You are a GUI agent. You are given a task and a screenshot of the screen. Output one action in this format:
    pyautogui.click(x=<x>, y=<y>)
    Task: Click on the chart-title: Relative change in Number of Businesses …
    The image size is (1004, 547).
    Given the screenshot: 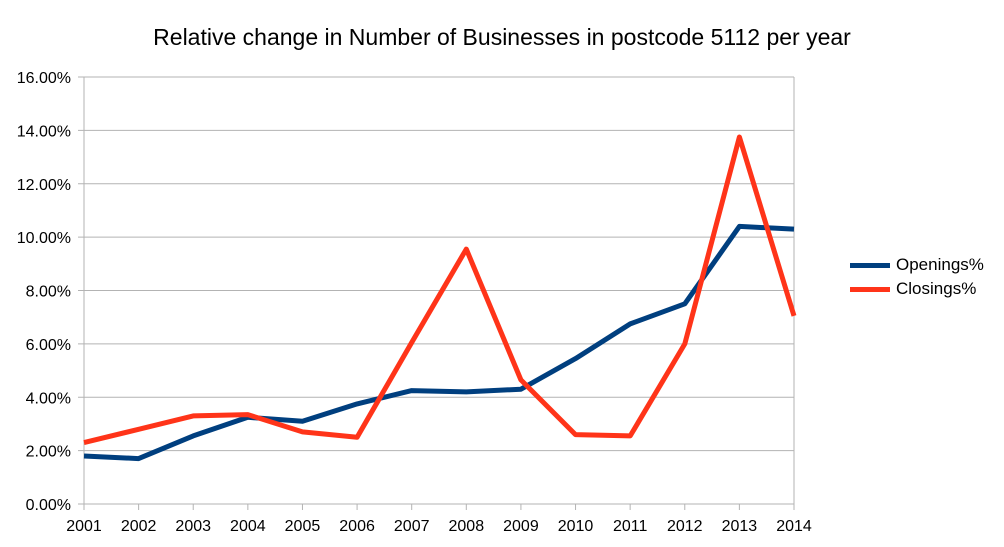 What is the action you would take?
    pyautogui.click(x=502, y=37)
    